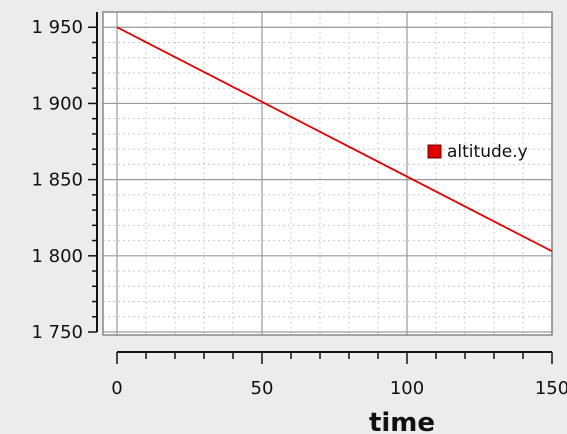  What do you see at coordinates (57, 256) in the screenshot?
I see `y-tick-label: 1 800` at bounding box center [57, 256].